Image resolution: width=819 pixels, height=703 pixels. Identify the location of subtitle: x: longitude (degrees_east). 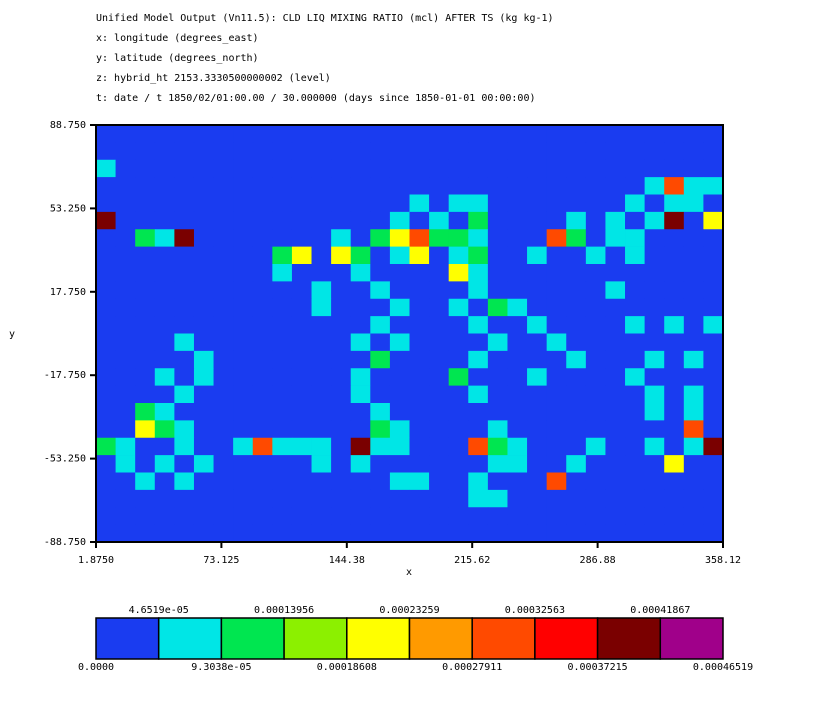
(177, 38).